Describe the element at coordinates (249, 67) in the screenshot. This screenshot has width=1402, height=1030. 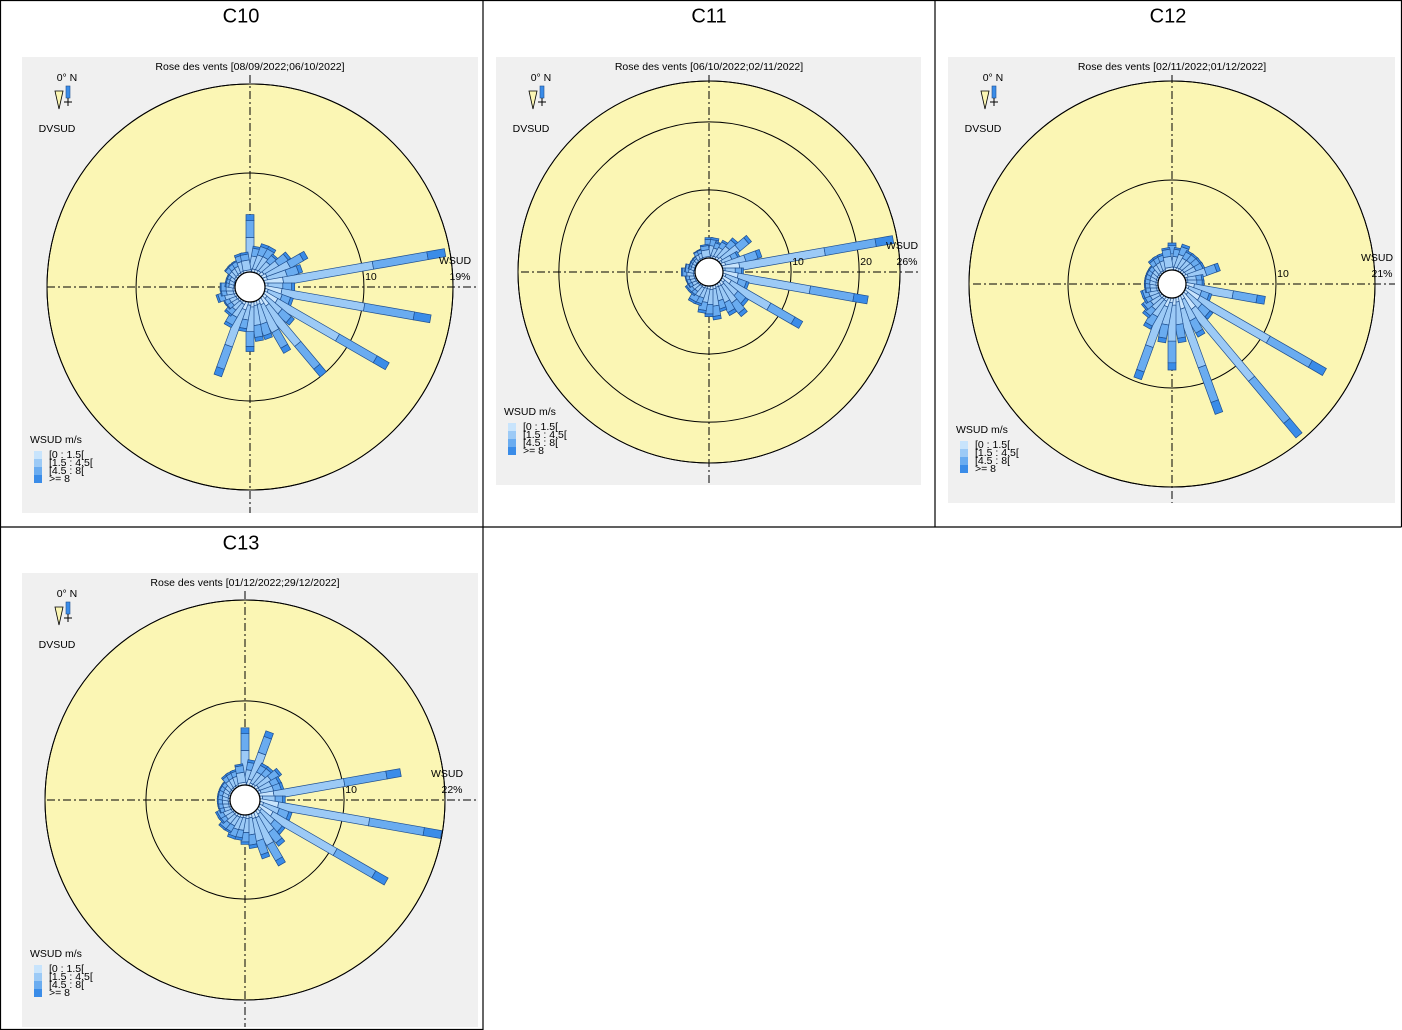
I see `chart-title: Rose des vents [08/09/2022;06/10/2022]` at that location.